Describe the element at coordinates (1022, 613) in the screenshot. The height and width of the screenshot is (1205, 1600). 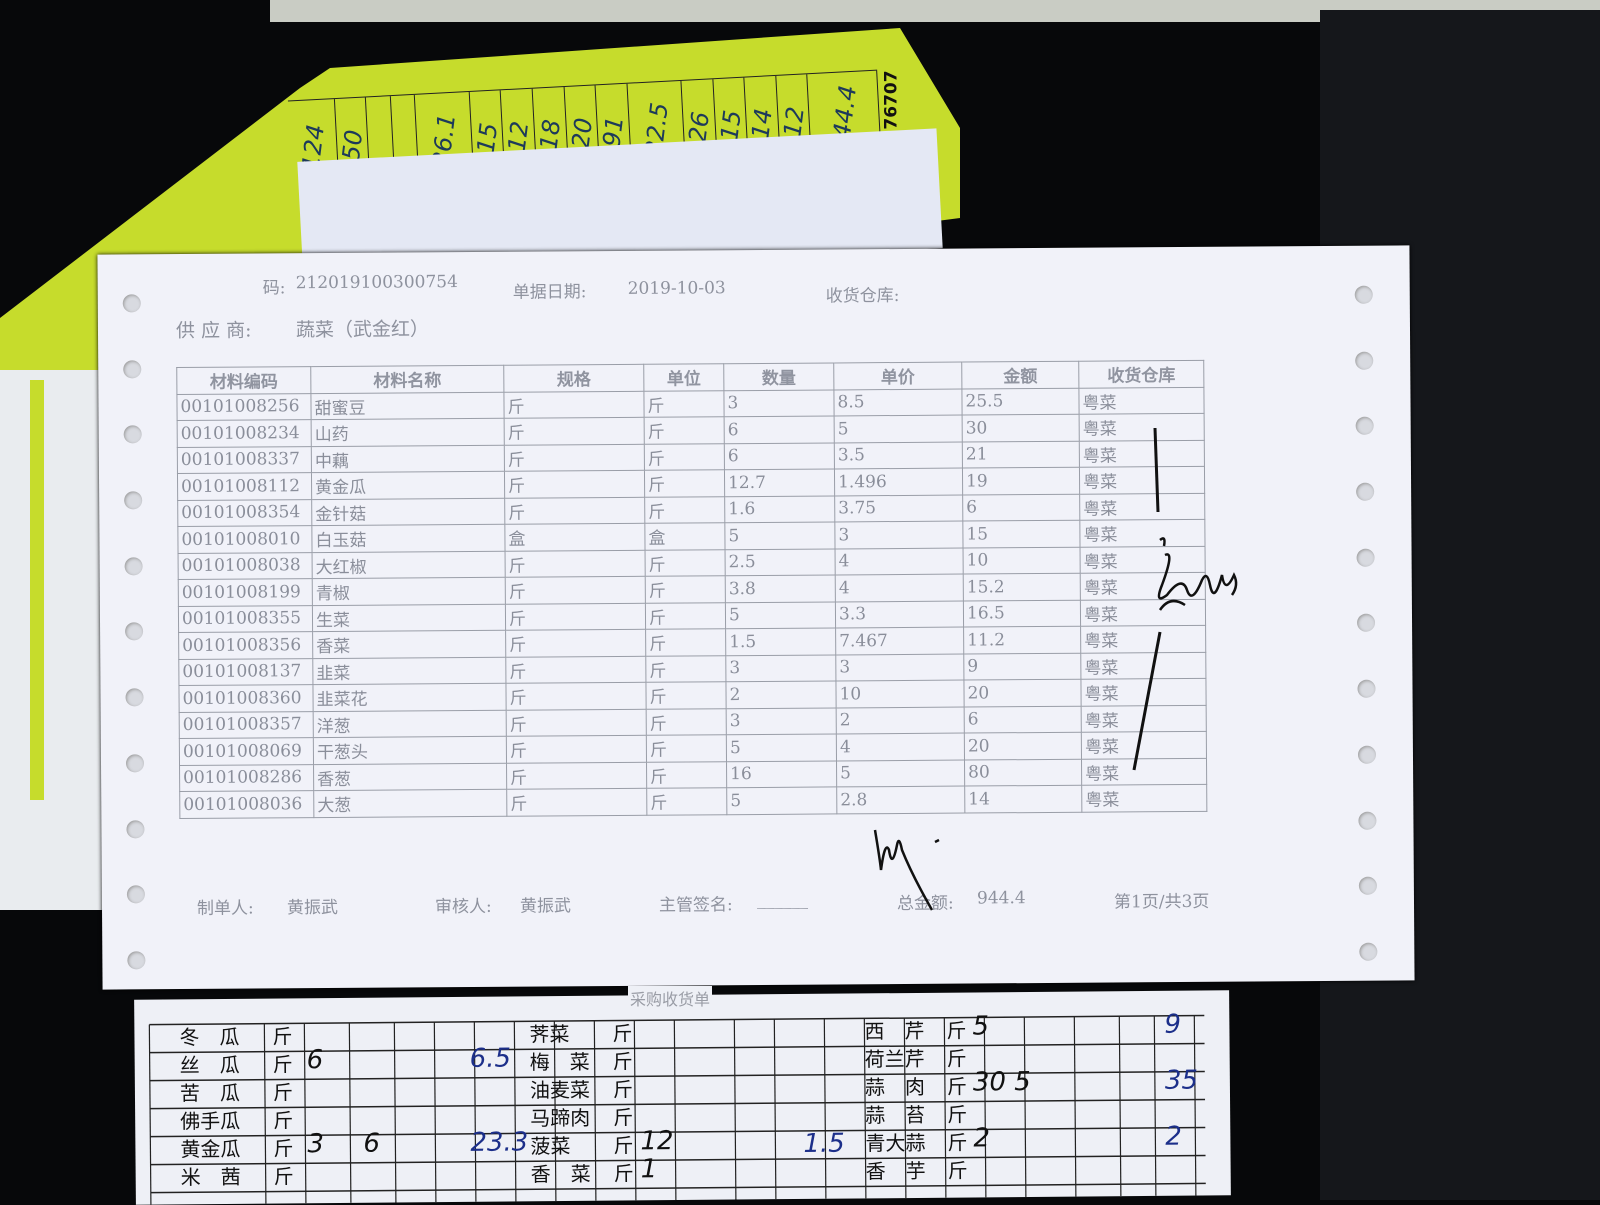
I see `table-cell: 16.5` at that location.